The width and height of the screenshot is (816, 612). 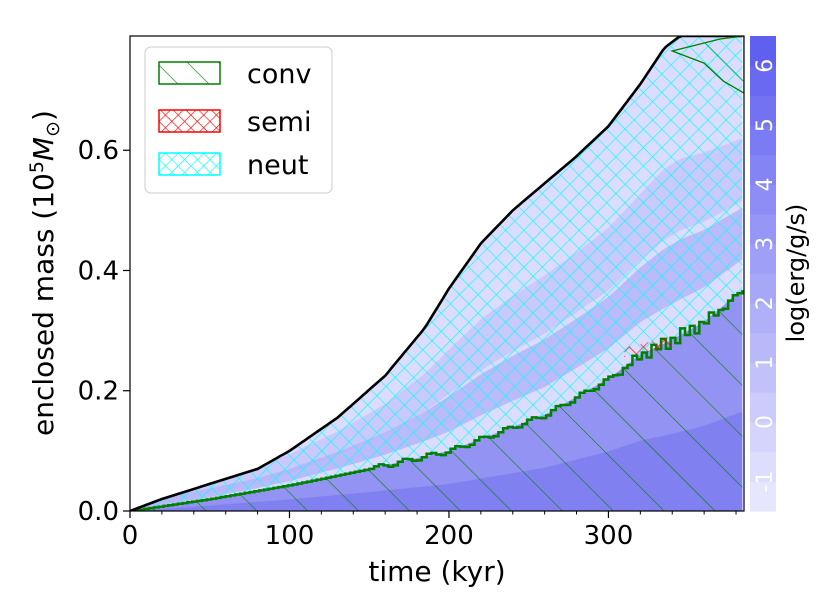 What do you see at coordinates (765, 184) in the screenshot?
I see `colorbar-tick-label-5: 4` at bounding box center [765, 184].